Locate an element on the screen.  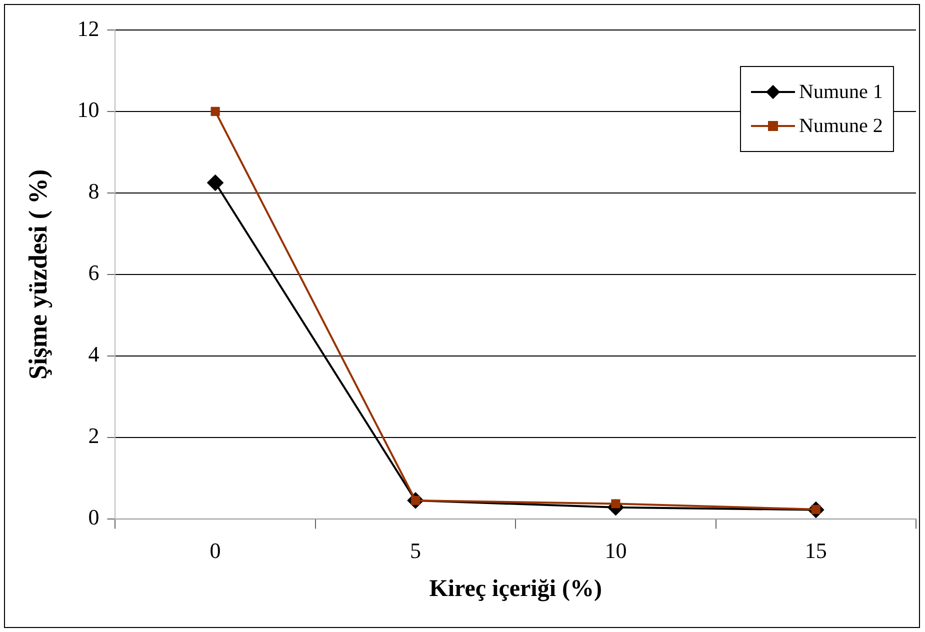
legend-label: Numune 1 is located at coordinates (841, 92).